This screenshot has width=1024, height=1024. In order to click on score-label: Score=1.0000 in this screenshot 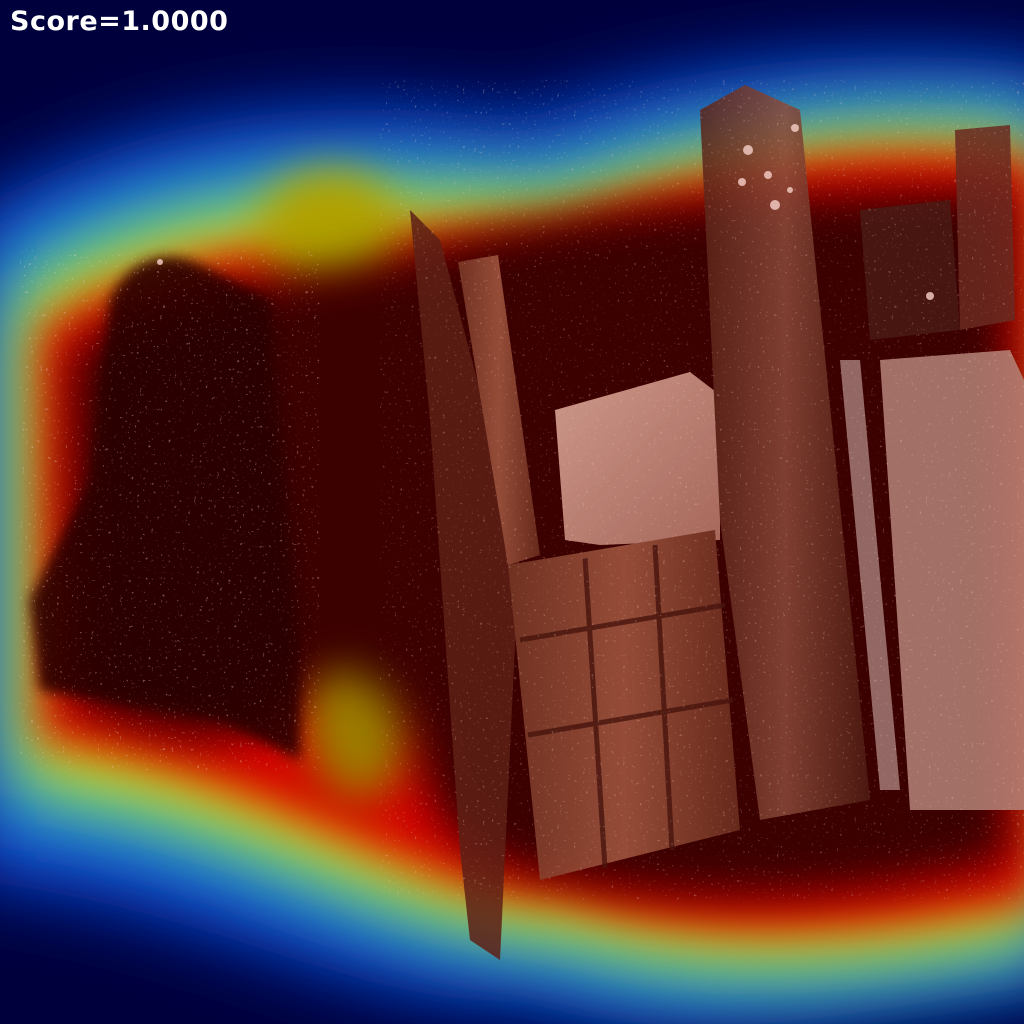, I will do `click(119, 21)`.